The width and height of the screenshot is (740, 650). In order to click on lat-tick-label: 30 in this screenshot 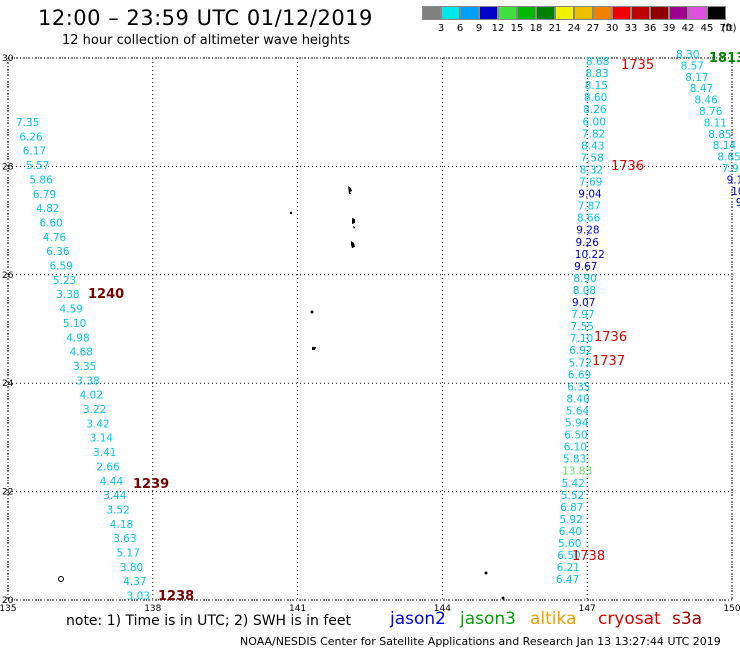, I will do `click(8, 59)`.